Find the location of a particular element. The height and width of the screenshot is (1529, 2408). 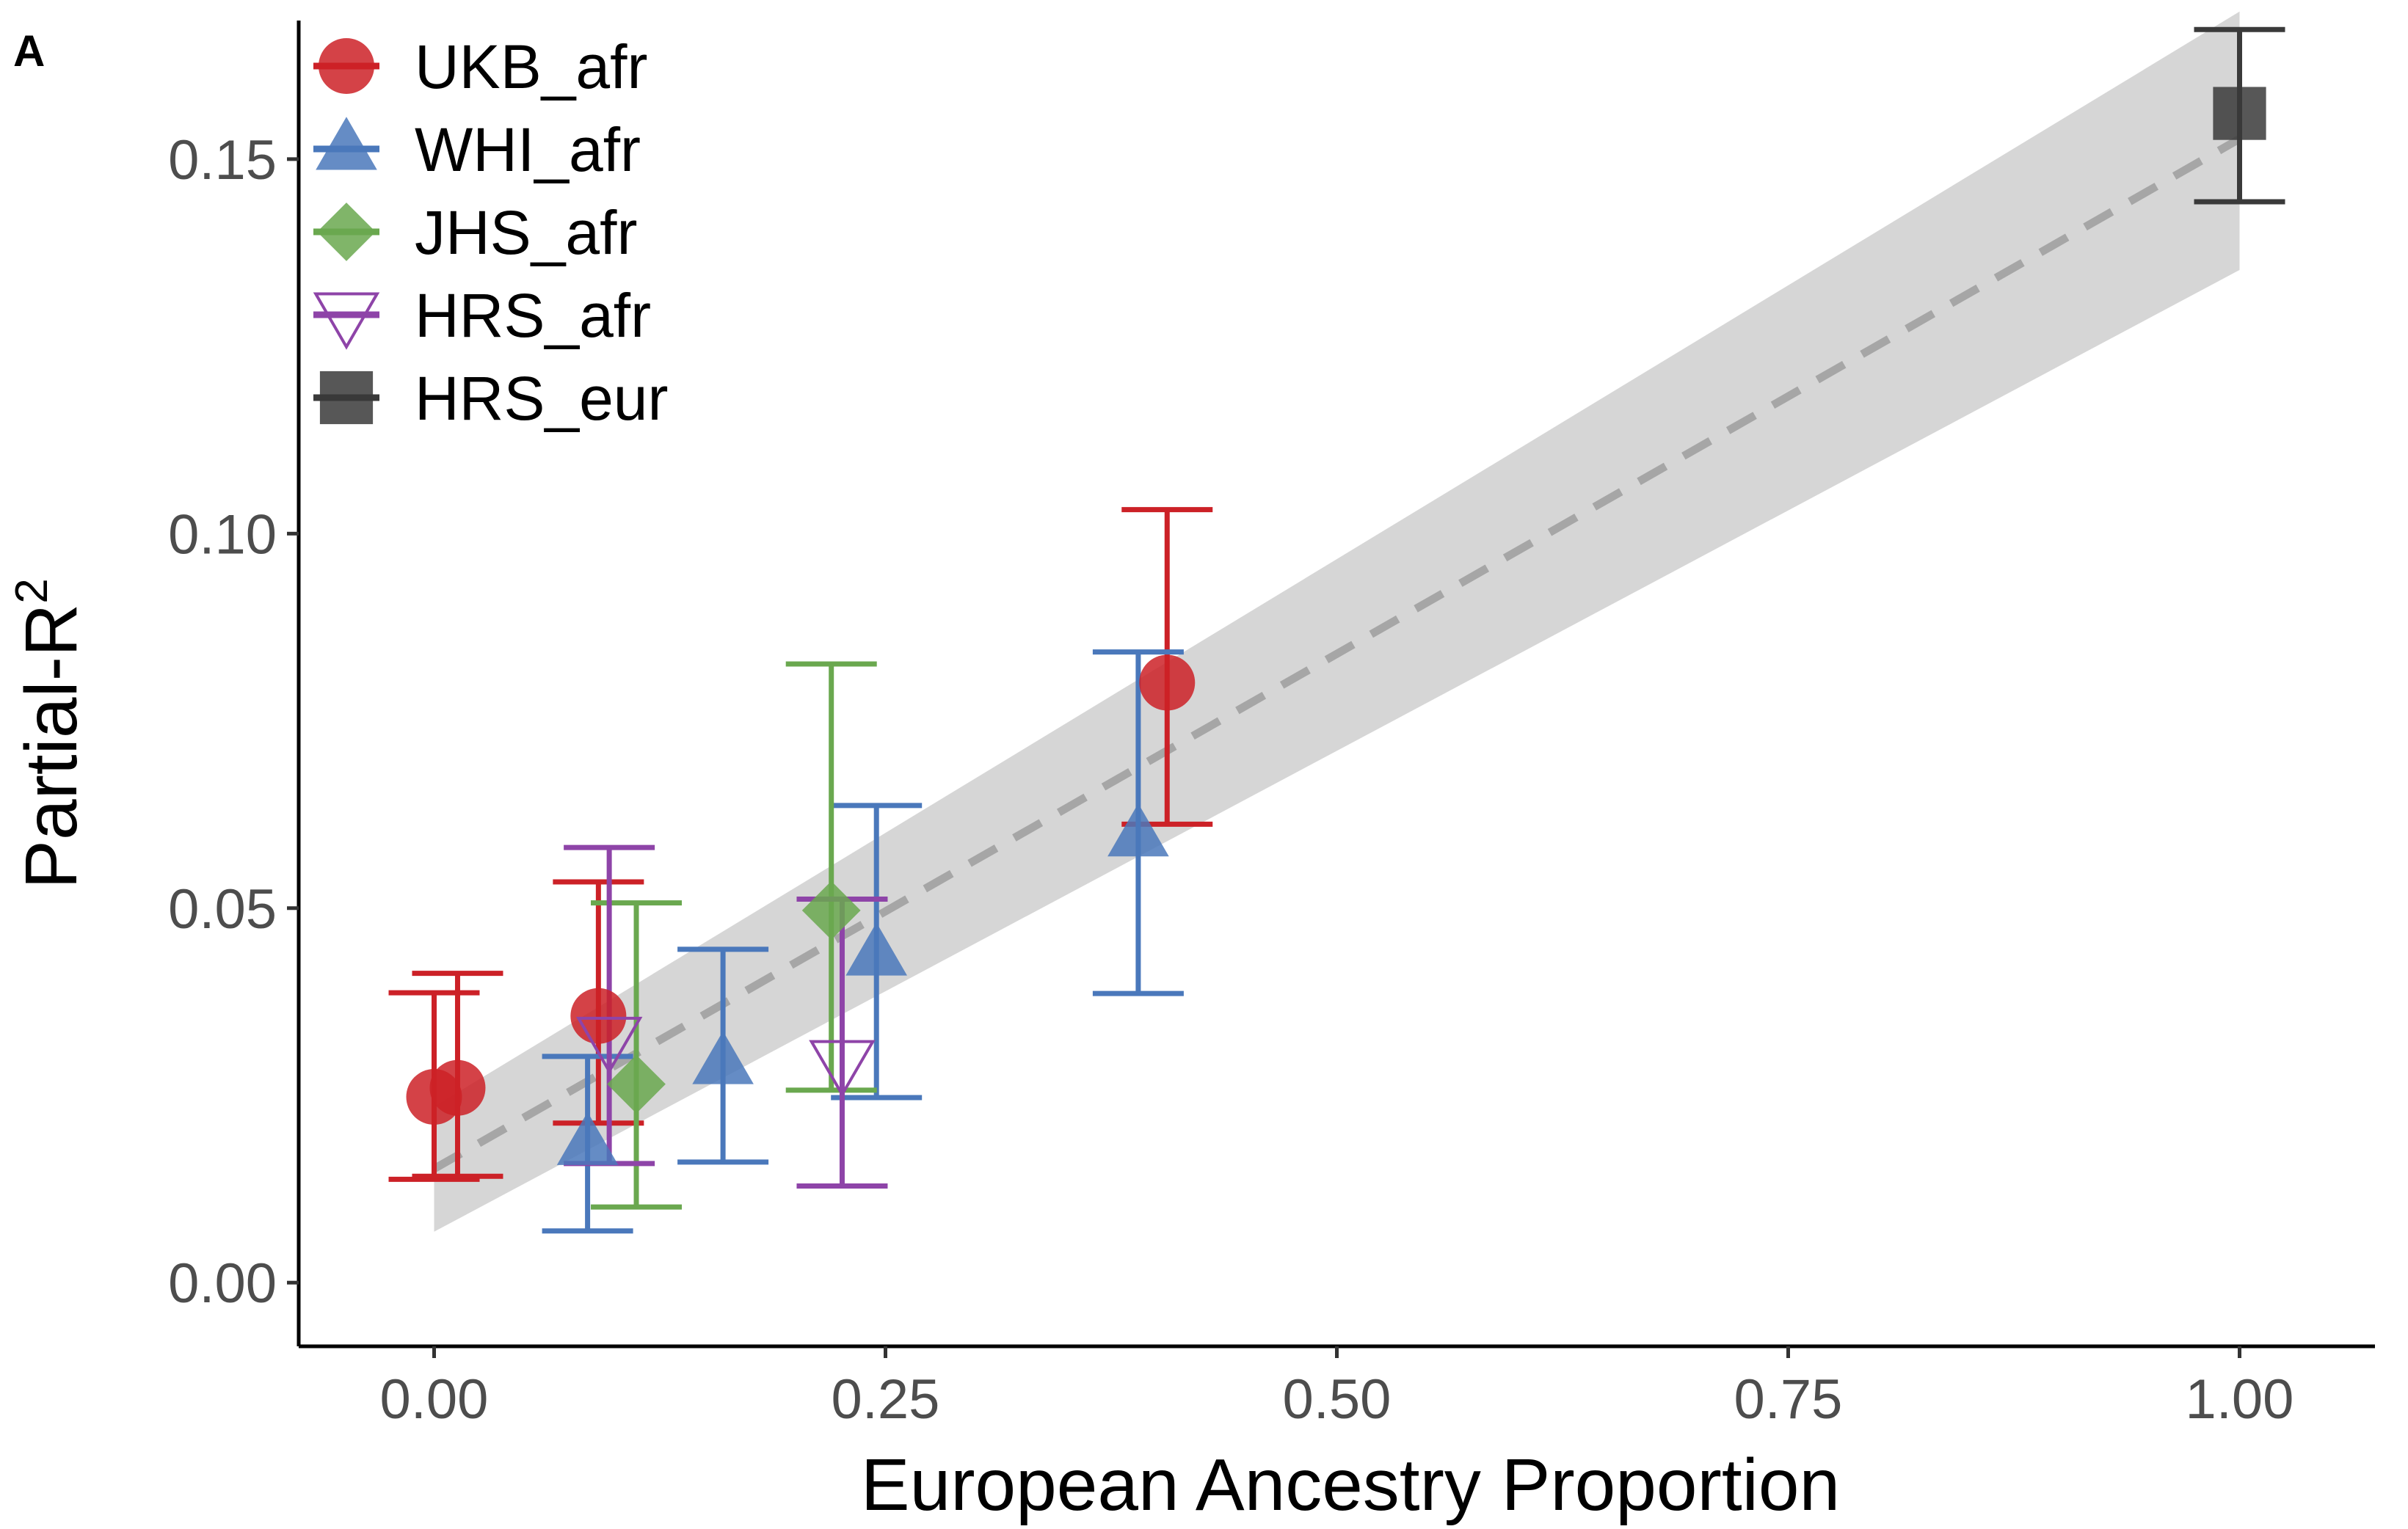

x-tick-label: 0.00 is located at coordinates (434, 1399).